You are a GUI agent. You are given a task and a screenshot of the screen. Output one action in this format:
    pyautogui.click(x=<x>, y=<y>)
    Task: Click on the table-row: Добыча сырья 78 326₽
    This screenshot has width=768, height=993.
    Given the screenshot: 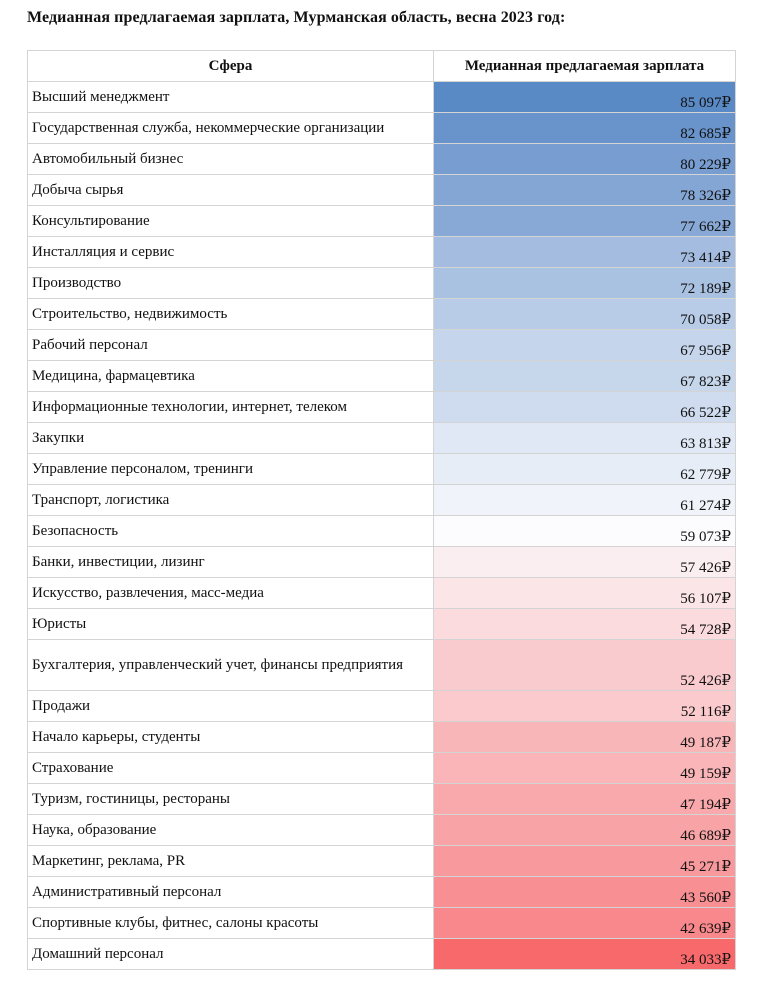 What is the action you would take?
    pyautogui.click(x=381, y=190)
    